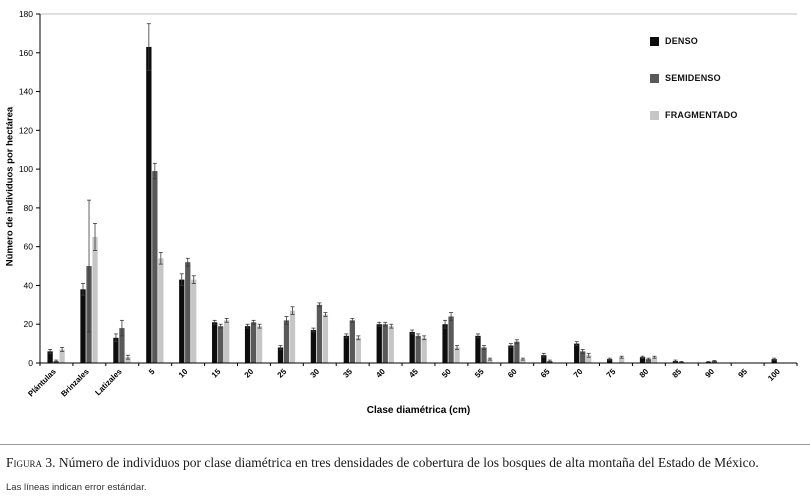 This screenshot has height=499, width=810. Describe the element at coordinates (654, 78) in the screenshot. I see `legend-swatch-semidenso` at that location.